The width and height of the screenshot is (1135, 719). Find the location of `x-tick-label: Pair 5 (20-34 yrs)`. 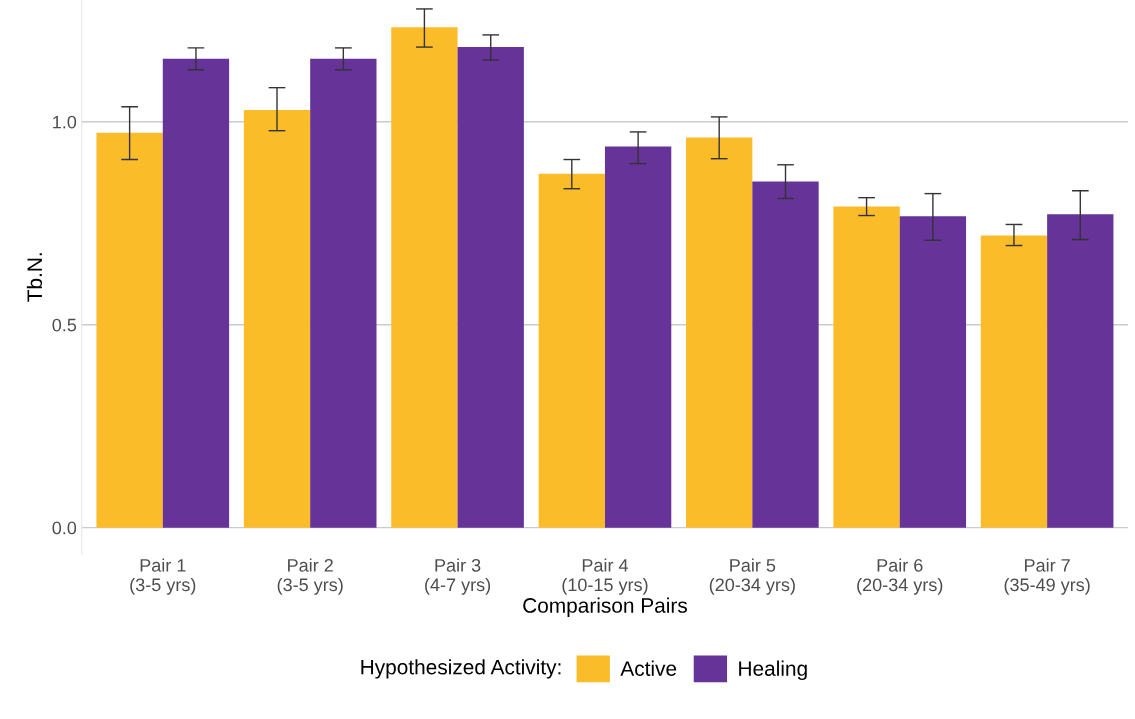

x-tick-label: Pair 5 (20-34 yrs) is located at coordinates (752, 576).